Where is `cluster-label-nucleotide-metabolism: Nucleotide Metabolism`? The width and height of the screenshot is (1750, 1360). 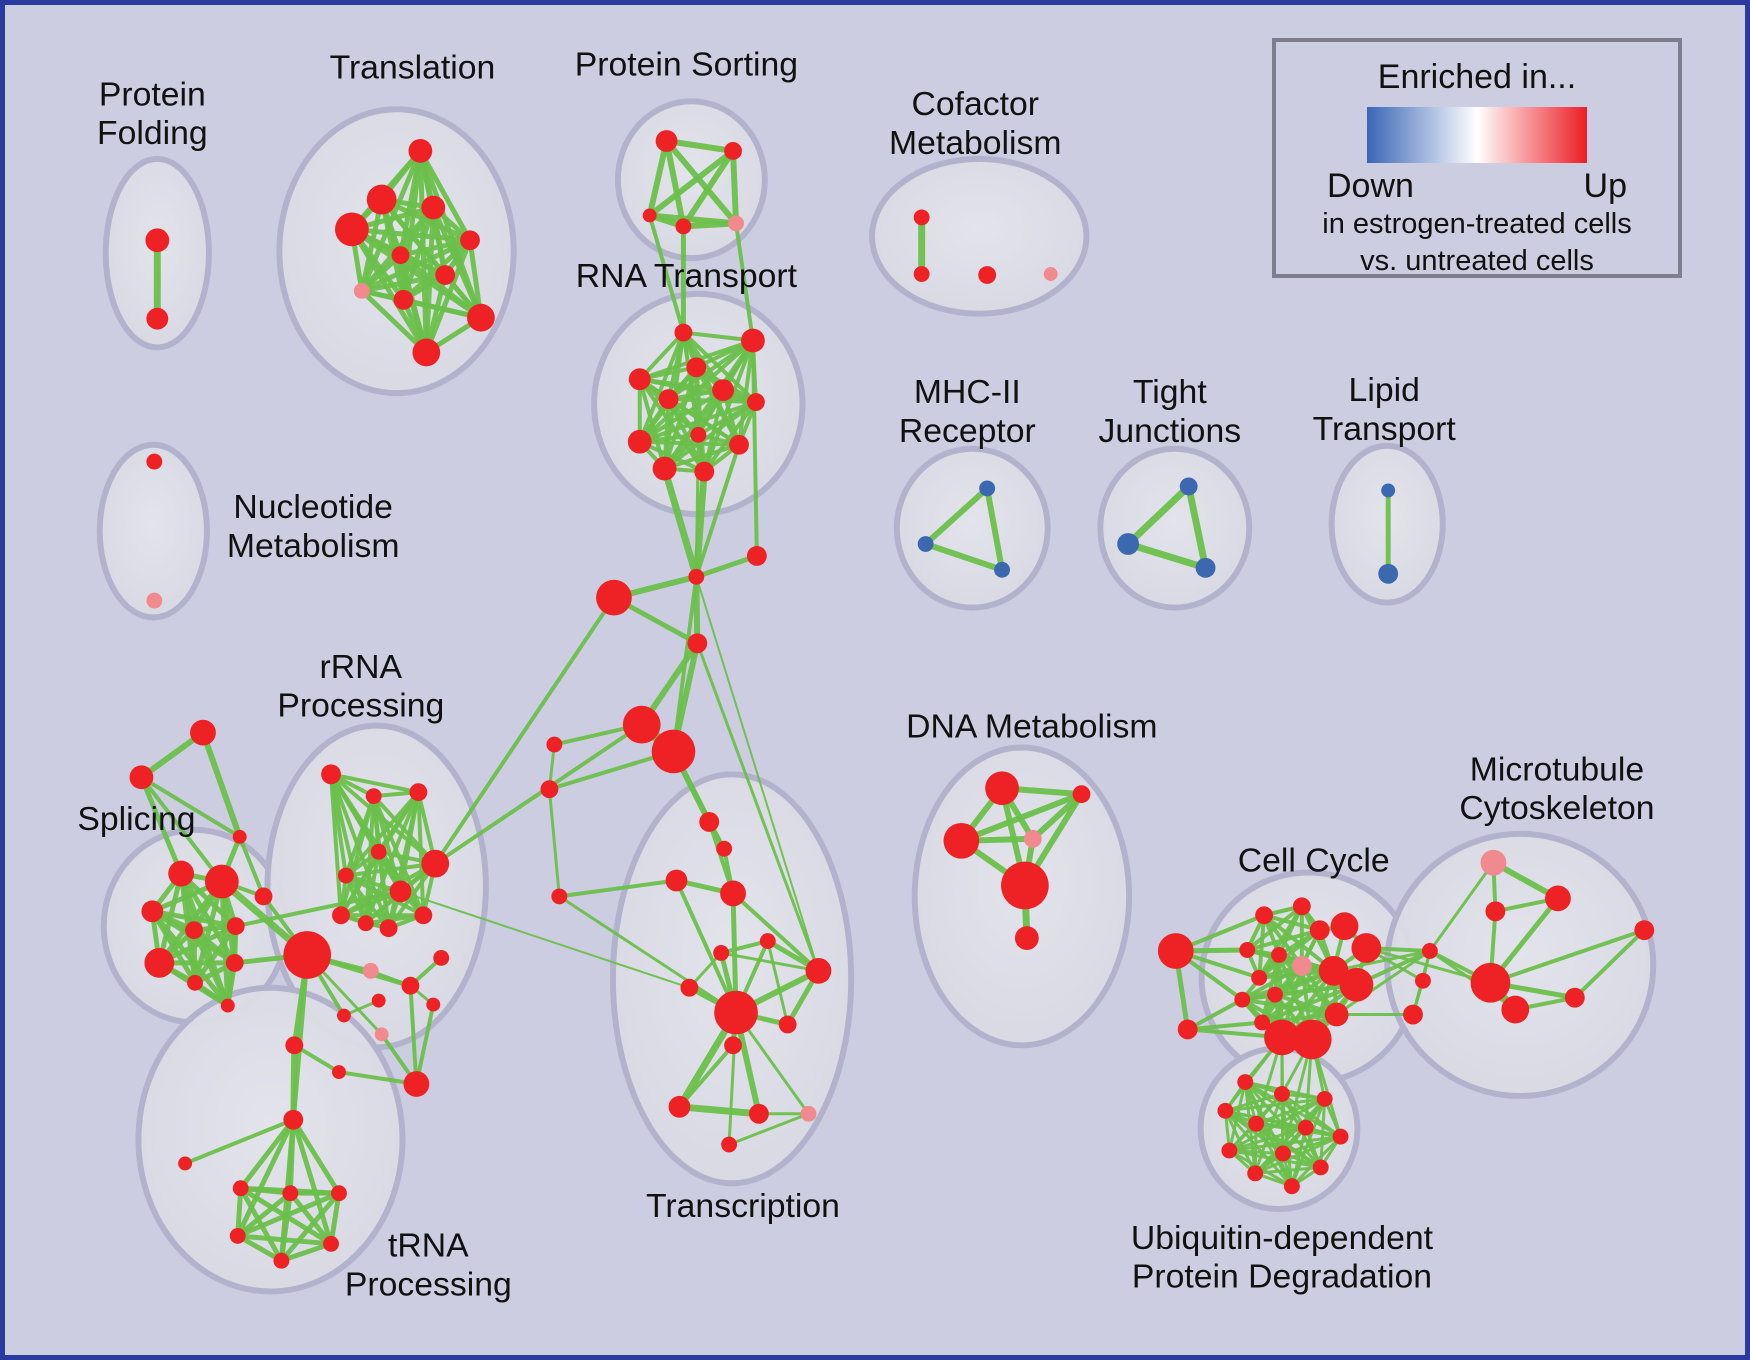
cluster-label-nucleotide-metabolism: Nucleotide Metabolism is located at coordinates (313, 526).